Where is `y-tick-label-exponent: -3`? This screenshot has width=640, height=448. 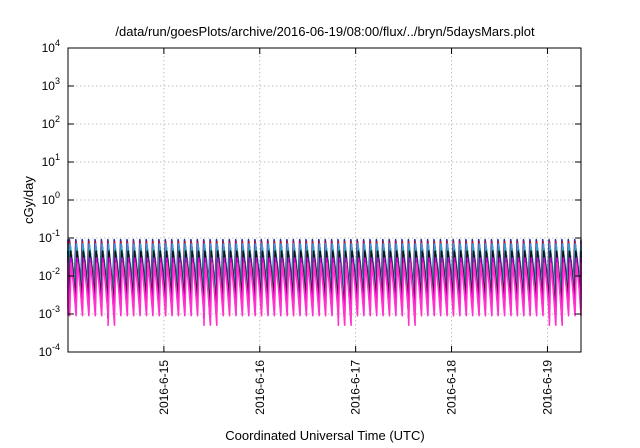
y-tick-label-exponent: -3 is located at coordinates (56, 309).